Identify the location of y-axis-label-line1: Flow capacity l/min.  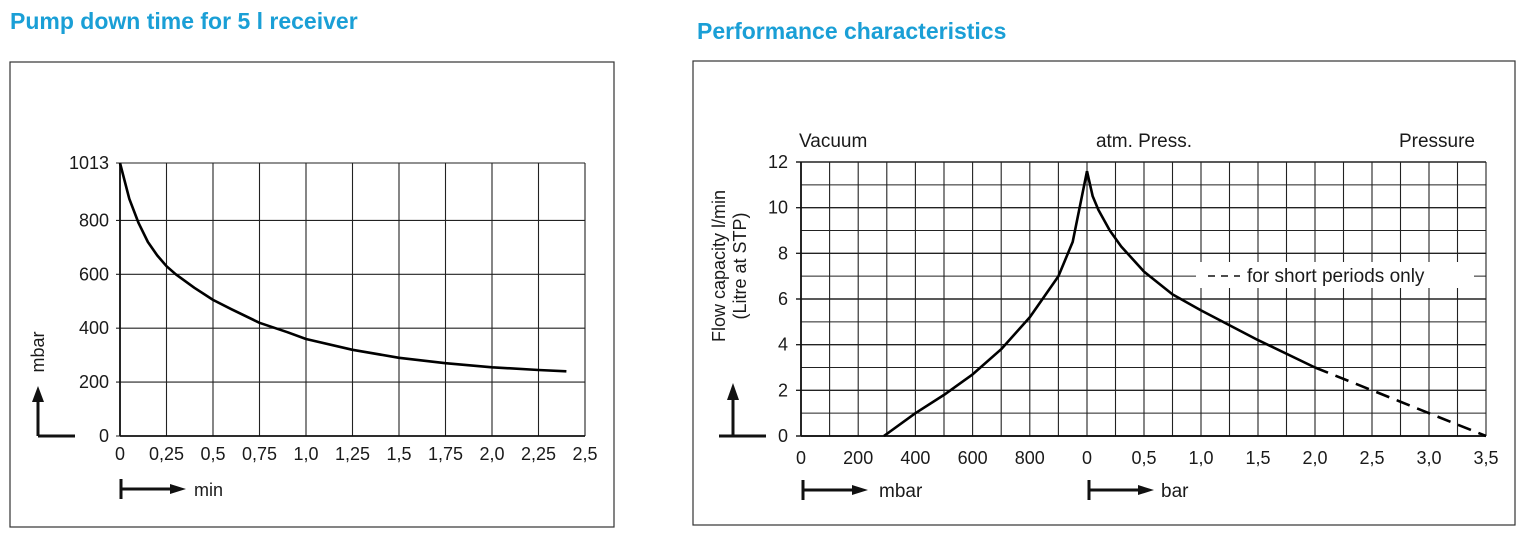
(719, 266).